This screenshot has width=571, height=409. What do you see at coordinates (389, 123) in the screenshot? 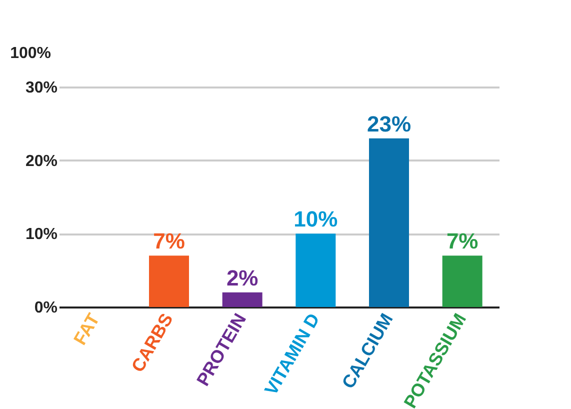
I see `data-label: 23%` at bounding box center [389, 123].